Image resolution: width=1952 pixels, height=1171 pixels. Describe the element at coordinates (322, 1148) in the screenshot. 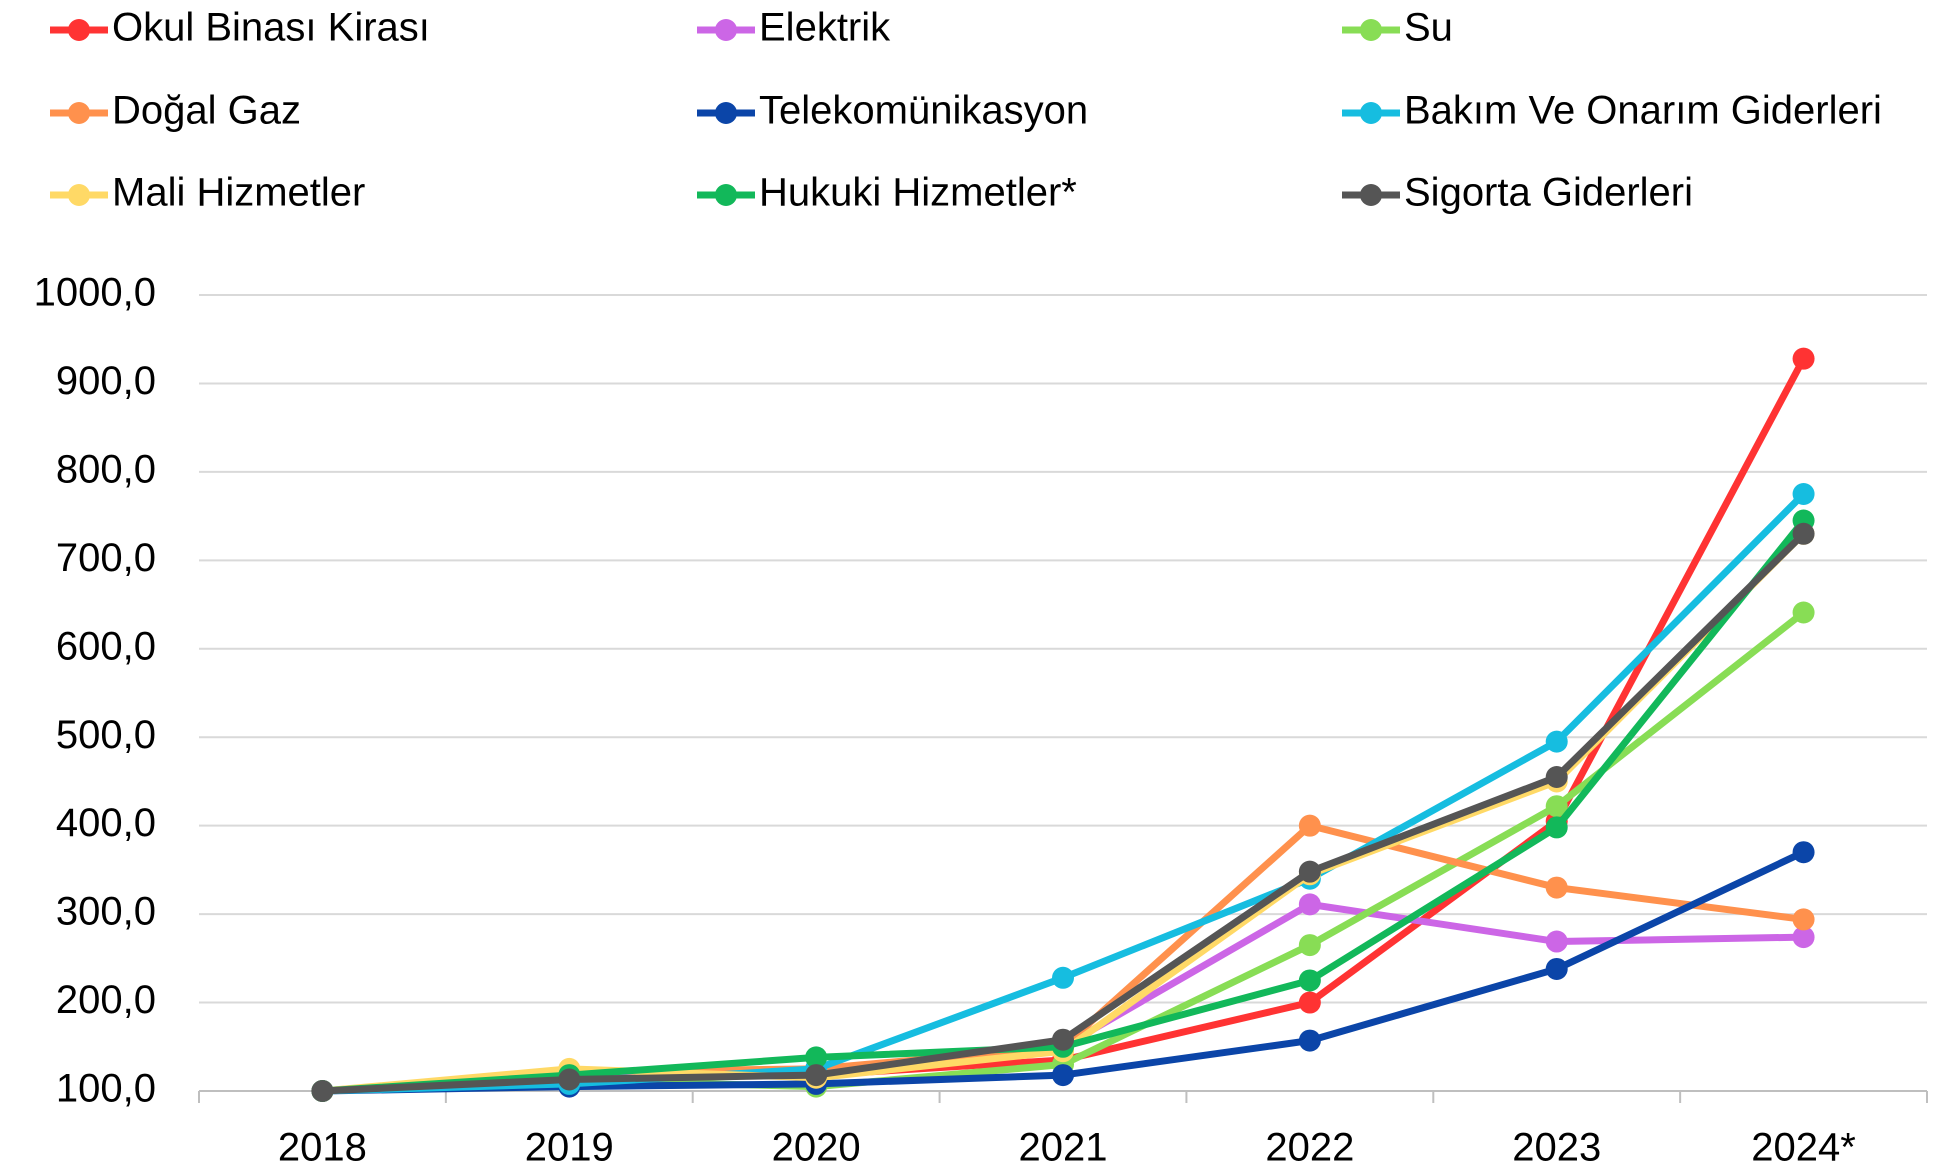

I see `x-tick-label: 2018` at that location.